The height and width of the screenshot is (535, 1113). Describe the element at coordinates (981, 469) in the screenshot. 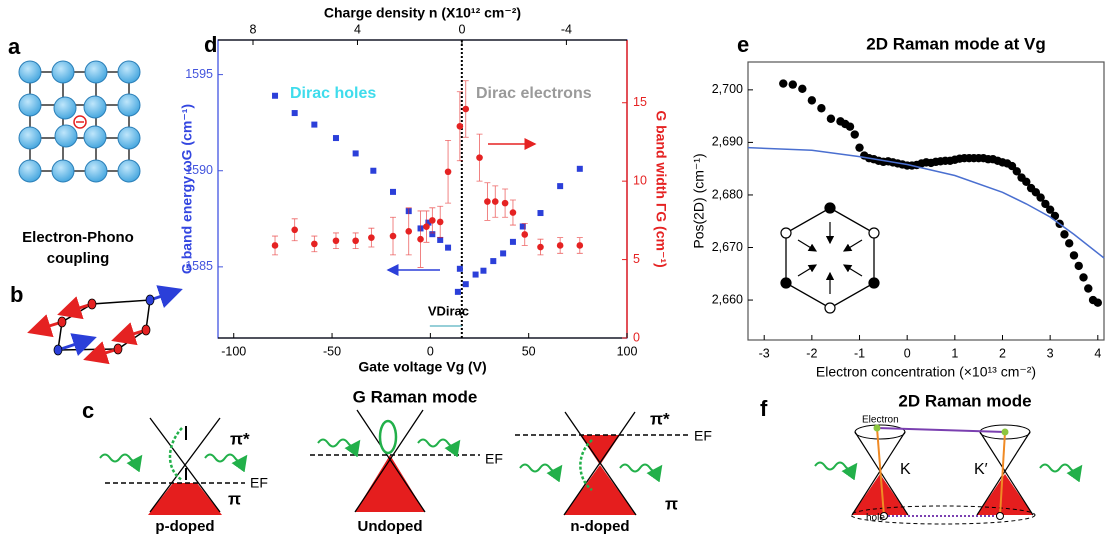

I see `valley-label: K′` at that location.